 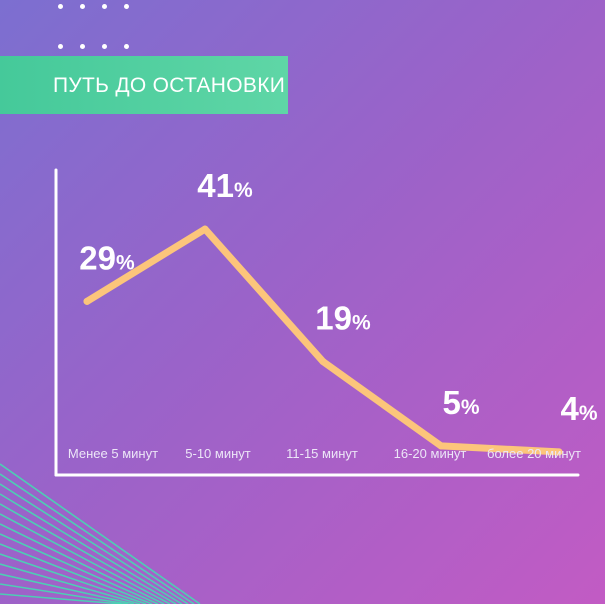 What do you see at coordinates (225, 185) in the screenshot?
I see `data-label: 41%` at bounding box center [225, 185].